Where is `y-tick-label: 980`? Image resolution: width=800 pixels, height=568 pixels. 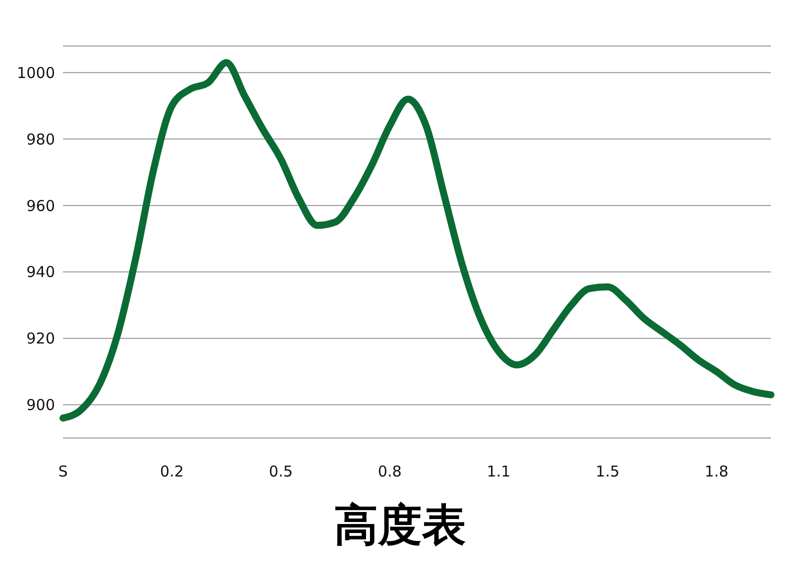 y-tick-label: 980 is located at coordinates (40, 139).